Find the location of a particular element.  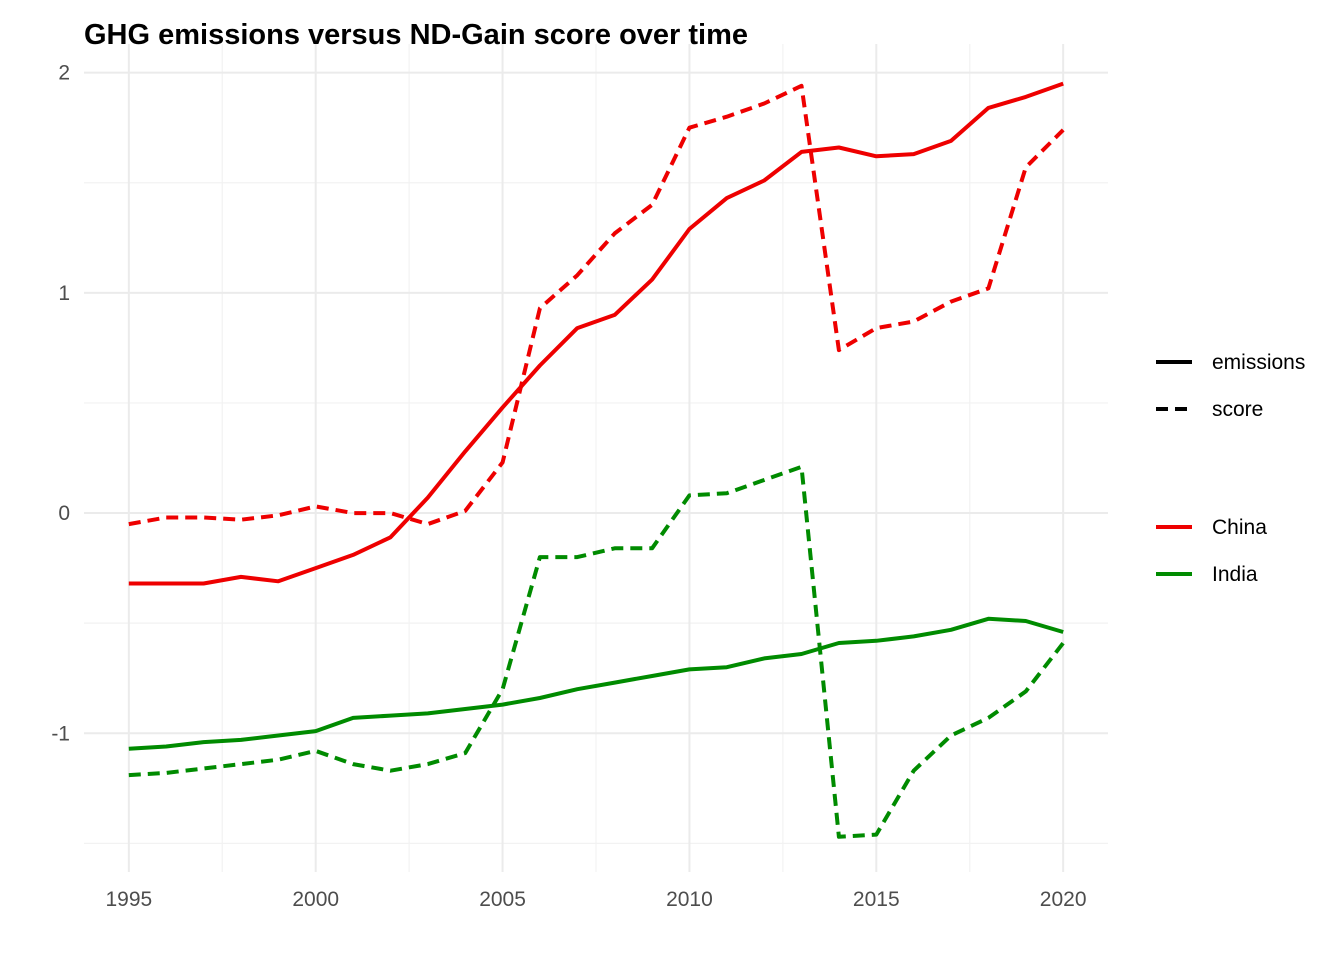

x-tick-label: 2010 is located at coordinates (689, 899).